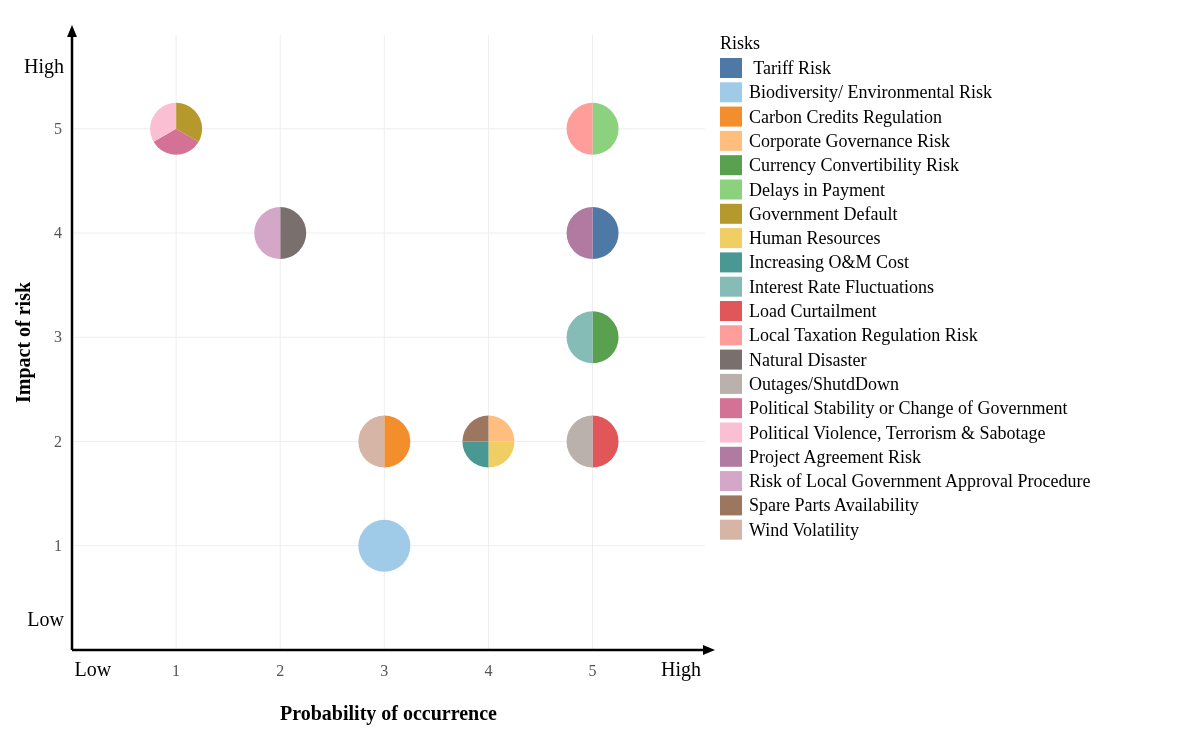  What do you see at coordinates (817, 189) in the screenshot?
I see `legend-label: Delays in Payment` at bounding box center [817, 189].